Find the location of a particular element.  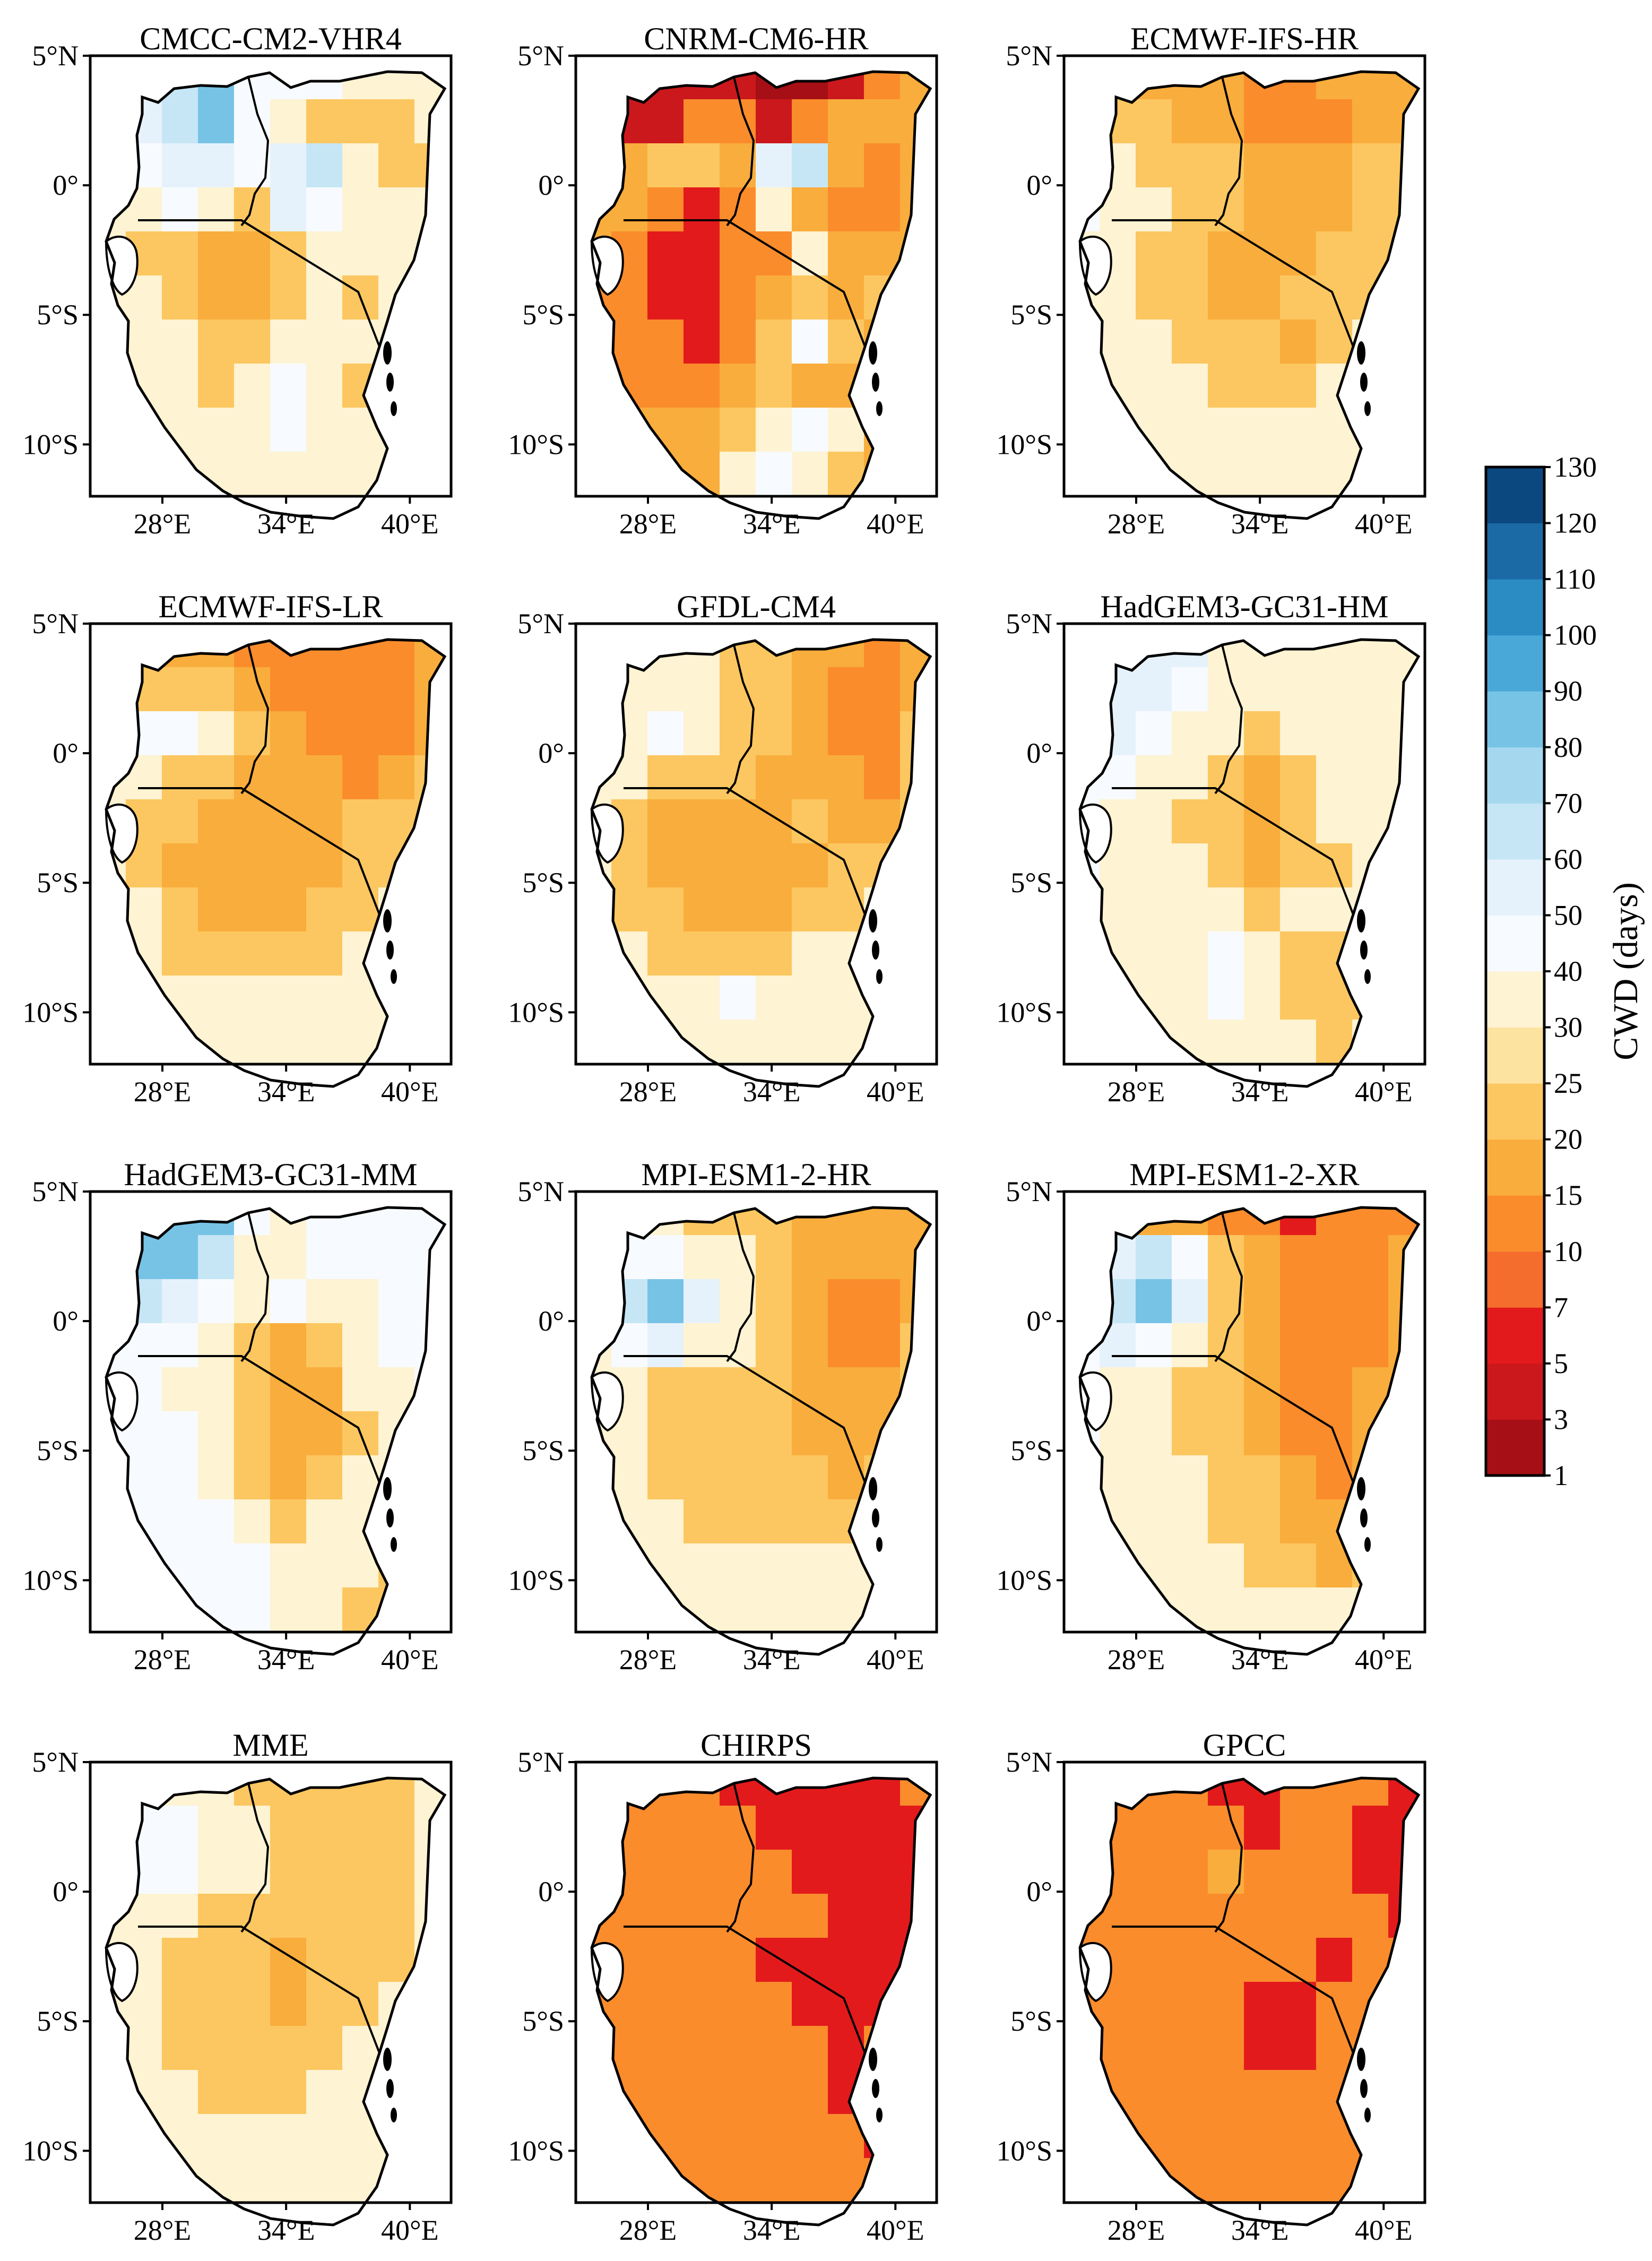

border-kenya-tanzania is located at coordinates (745, 851).